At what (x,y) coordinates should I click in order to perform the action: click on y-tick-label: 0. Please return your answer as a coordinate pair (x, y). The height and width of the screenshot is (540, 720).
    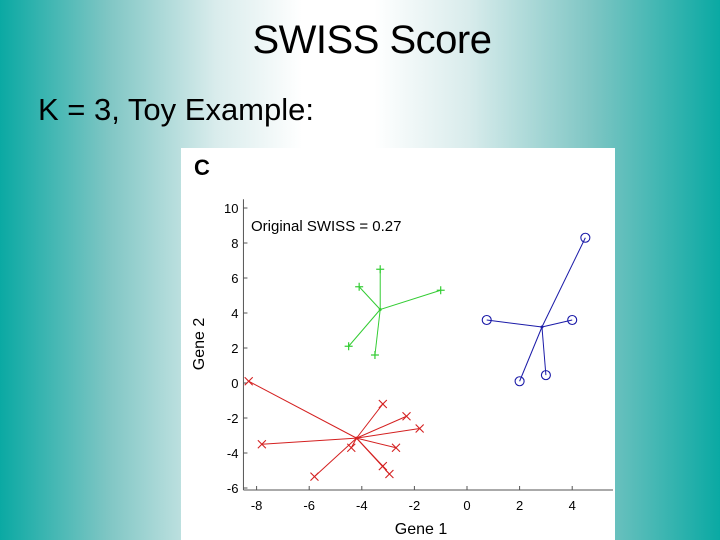
    Looking at the image, I should click on (234, 383).